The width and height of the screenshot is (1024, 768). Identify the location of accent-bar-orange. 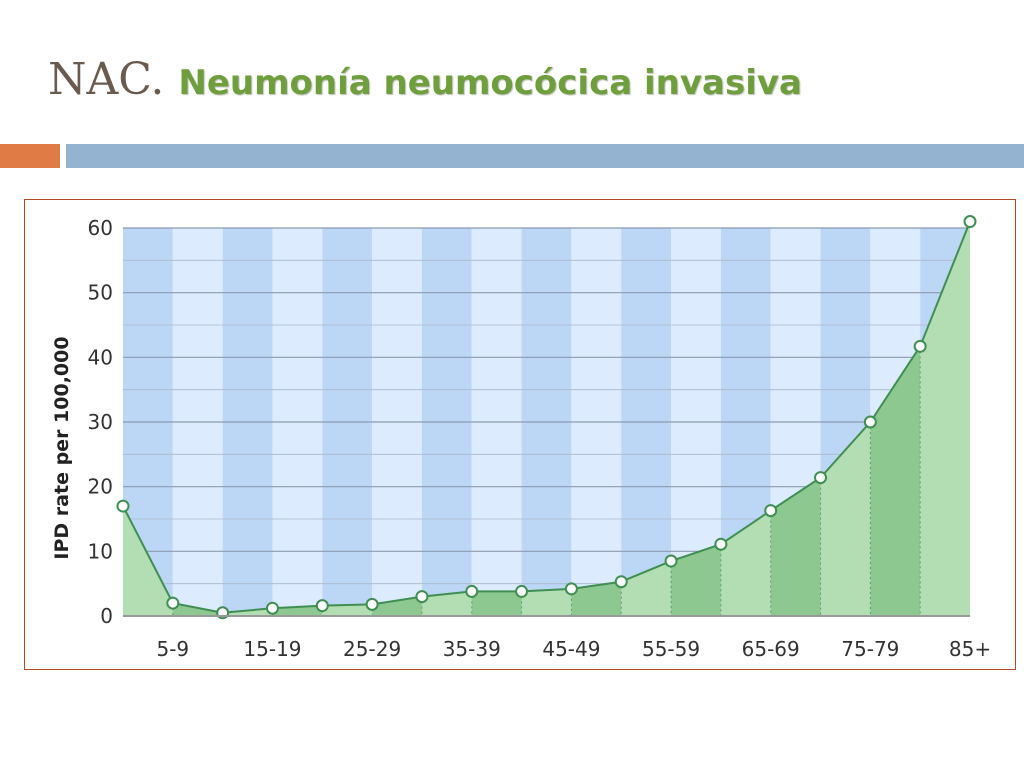
(30, 156).